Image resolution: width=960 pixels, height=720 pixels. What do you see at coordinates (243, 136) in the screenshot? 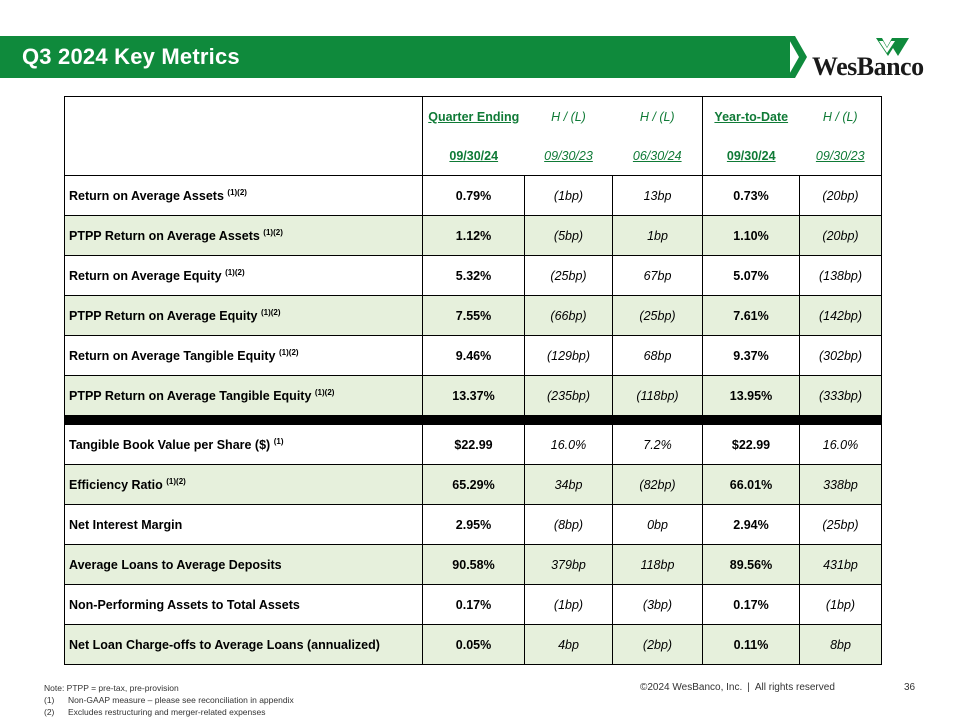
I see `header-empty-cell` at bounding box center [243, 136].